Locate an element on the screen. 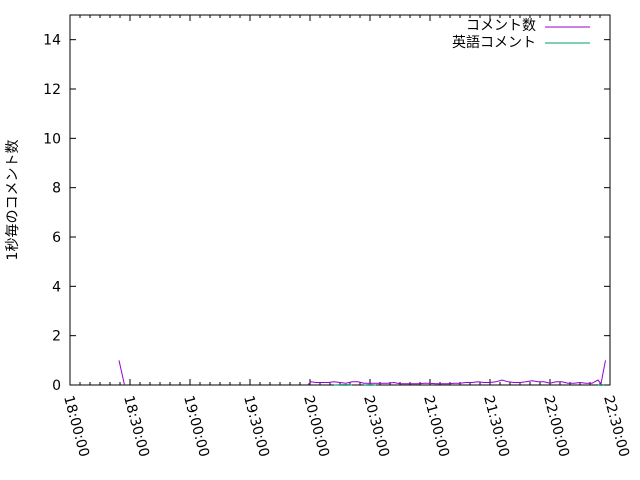  legend: コメント数 英語コメント is located at coordinates (521, 34).